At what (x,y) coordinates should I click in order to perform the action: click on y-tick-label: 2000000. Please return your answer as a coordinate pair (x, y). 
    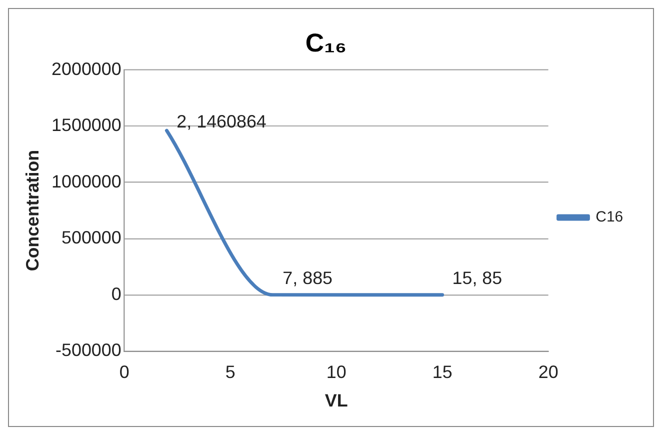
    Looking at the image, I should click on (87, 68).